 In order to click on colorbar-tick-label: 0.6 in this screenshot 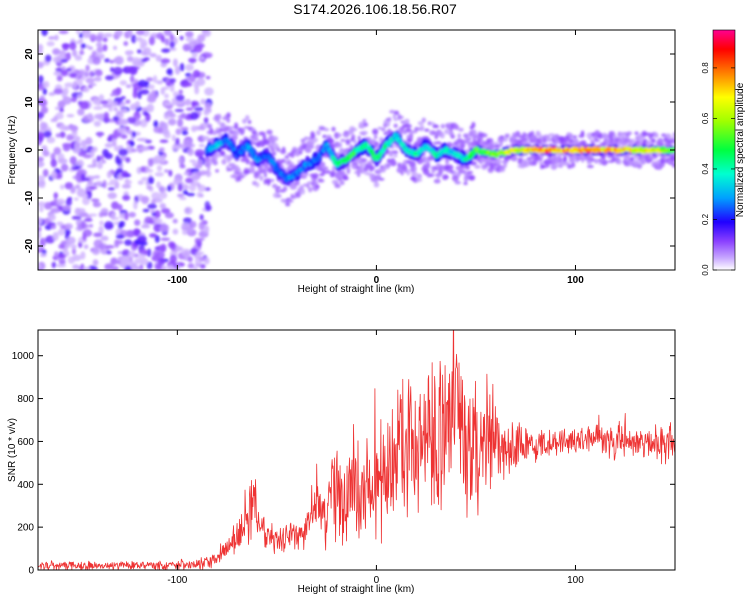, I will do `click(705, 118)`.